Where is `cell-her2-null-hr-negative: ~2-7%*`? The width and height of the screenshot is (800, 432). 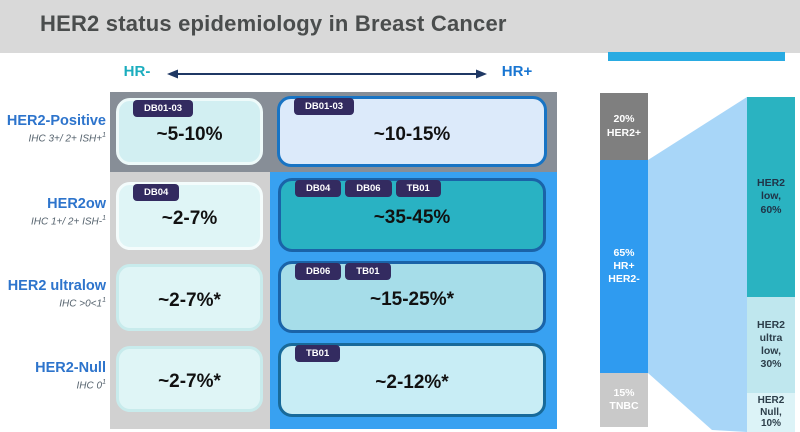
cell-her2-null-hr-negative: ~2-7%* is located at coordinates (189, 379).